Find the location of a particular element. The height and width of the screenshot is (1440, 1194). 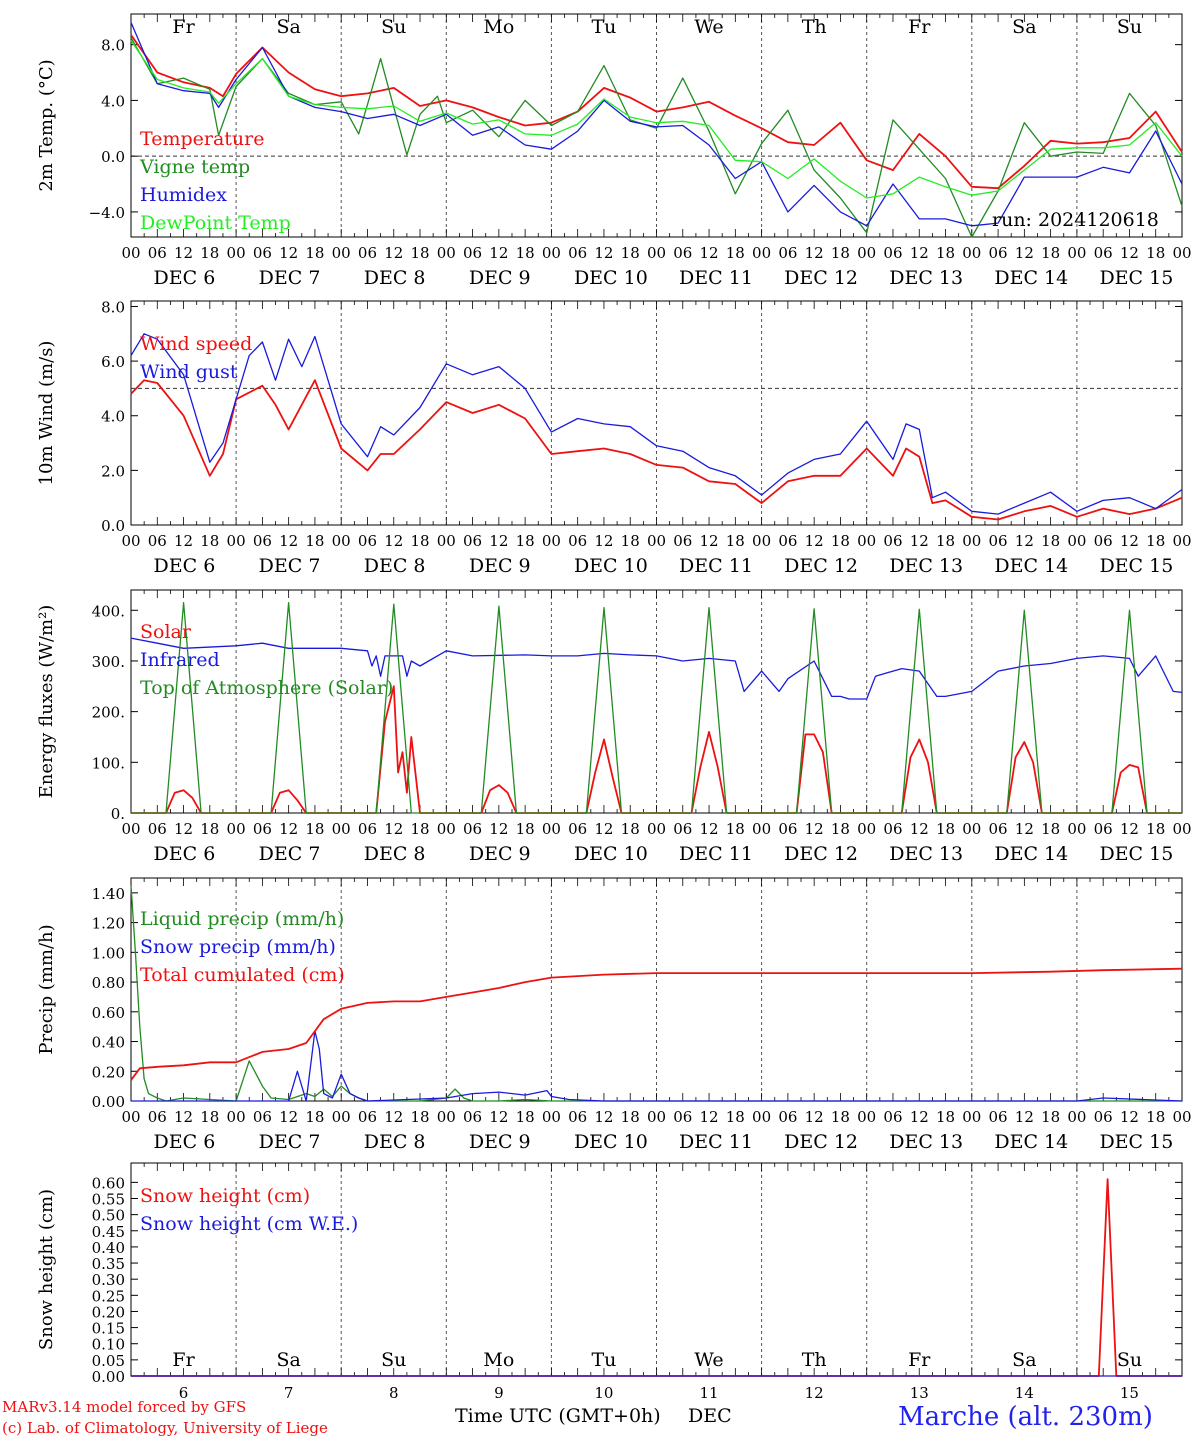

y-tick-label: 0.00 is located at coordinates (108, 1102).